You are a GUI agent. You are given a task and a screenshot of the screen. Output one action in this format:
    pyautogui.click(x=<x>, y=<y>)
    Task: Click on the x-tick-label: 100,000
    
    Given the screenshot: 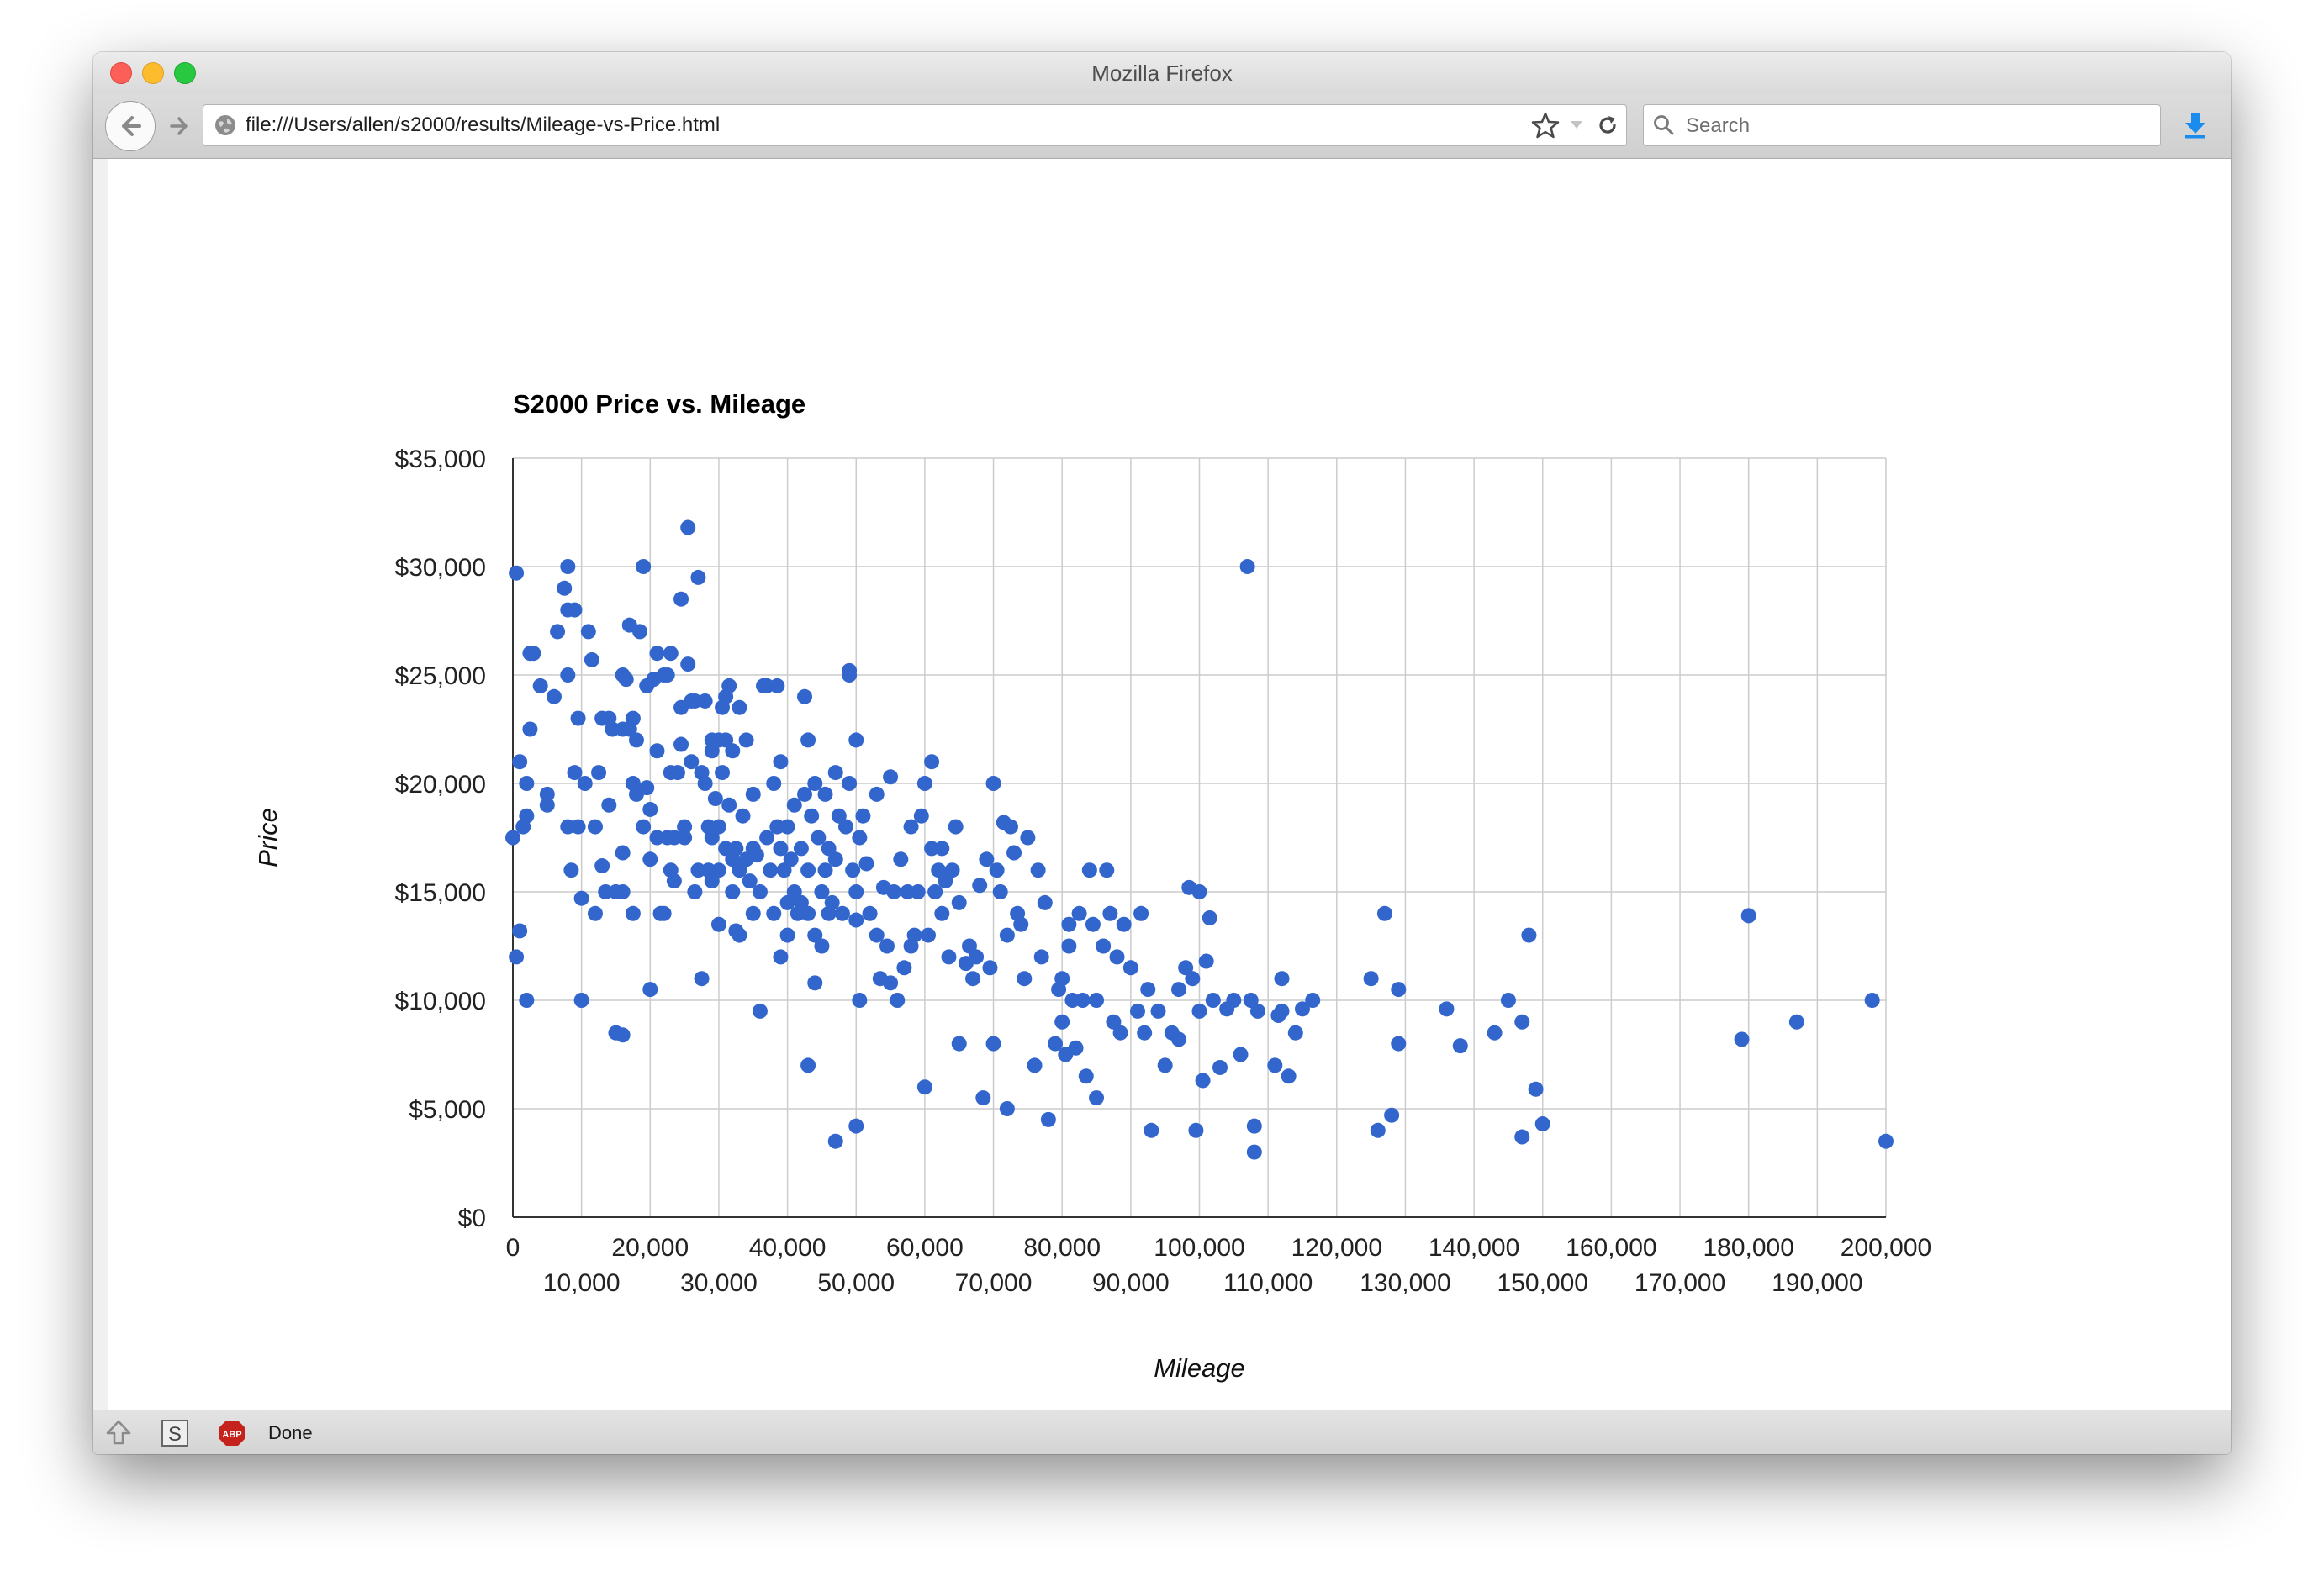 What is the action you would take?
    pyautogui.click(x=1199, y=1248)
    